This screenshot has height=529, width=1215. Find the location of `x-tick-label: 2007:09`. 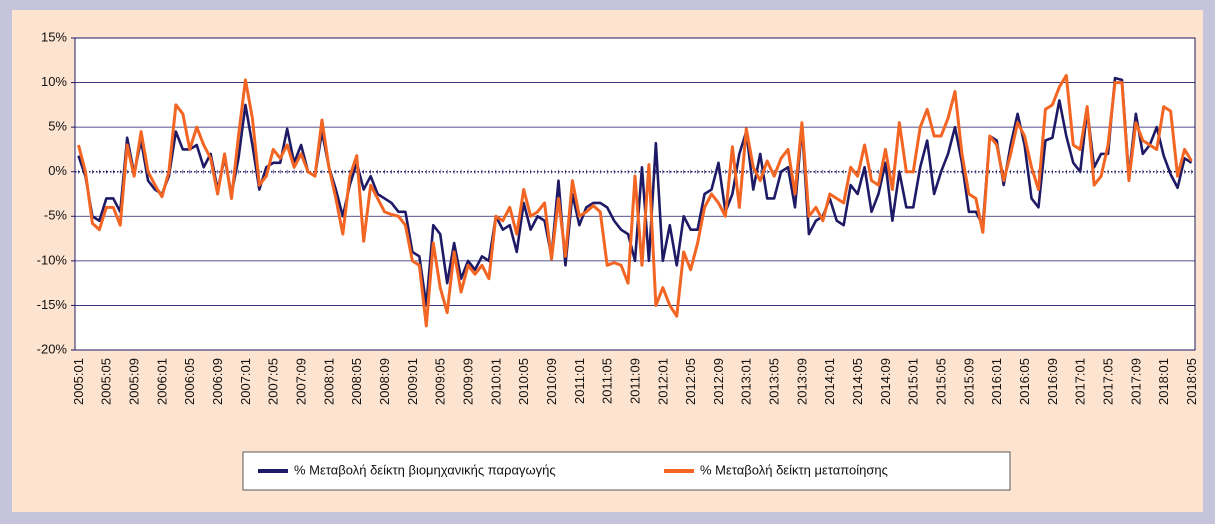

x-tick-label: 2007:09 is located at coordinates (301, 381).